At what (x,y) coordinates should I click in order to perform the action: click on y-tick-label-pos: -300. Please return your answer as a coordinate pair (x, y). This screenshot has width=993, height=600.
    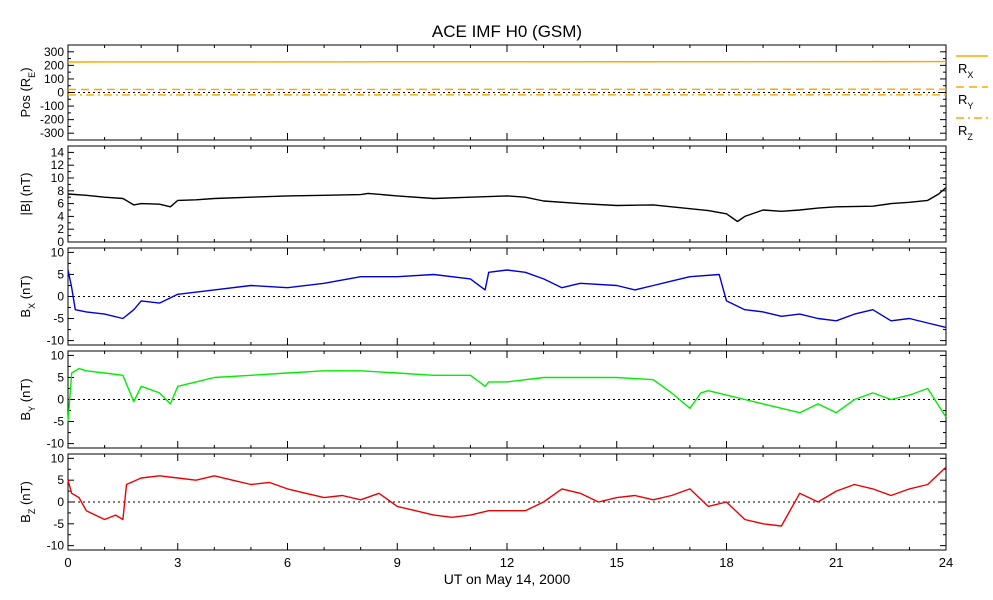
    Looking at the image, I should click on (52, 133).